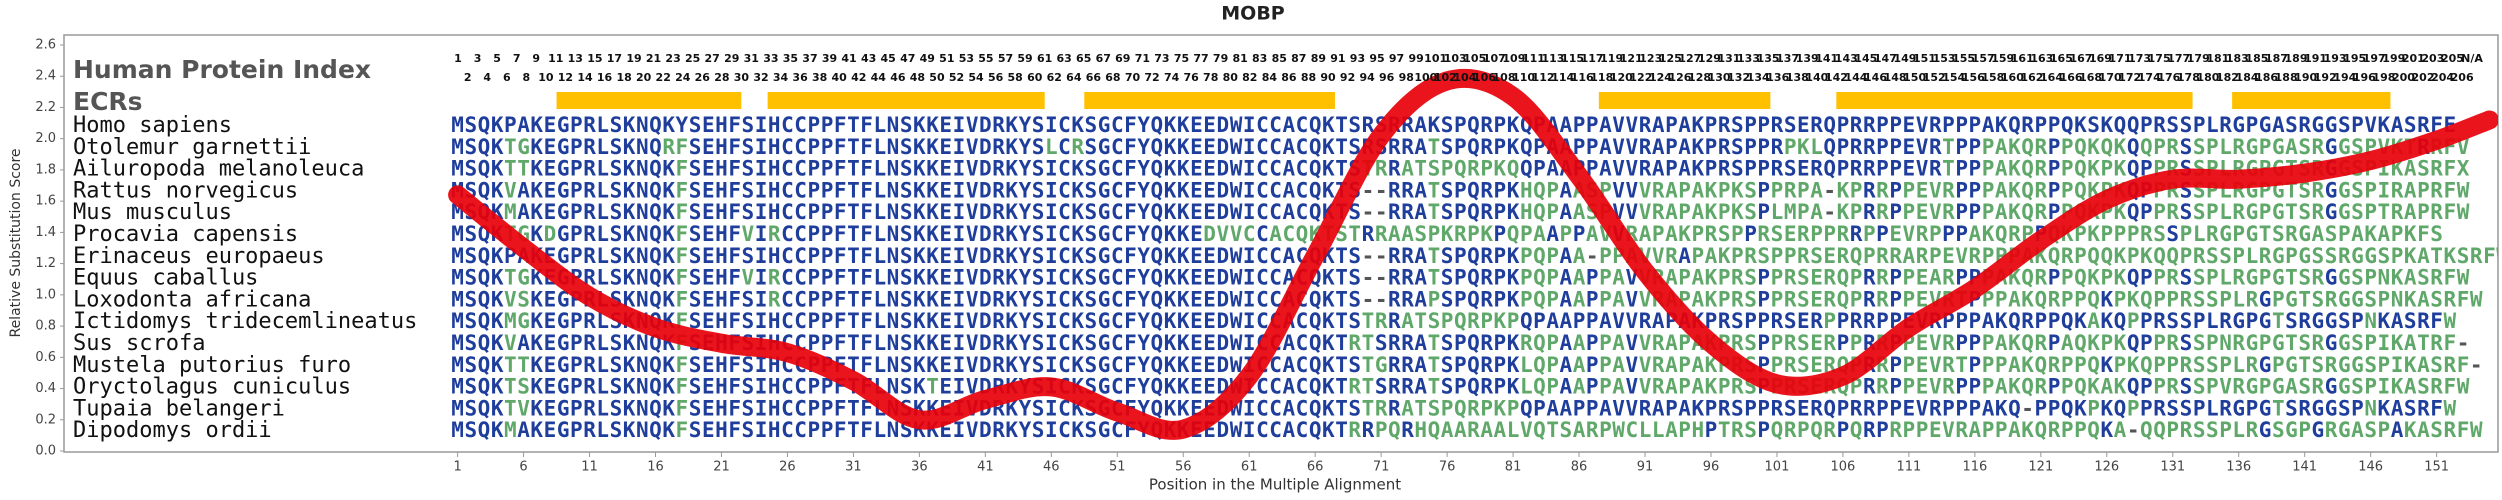 This screenshot has height=500, width=2502. What do you see at coordinates (2106, 467) in the screenshot?
I see `x-tick-label: 126` at bounding box center [2106, 467].